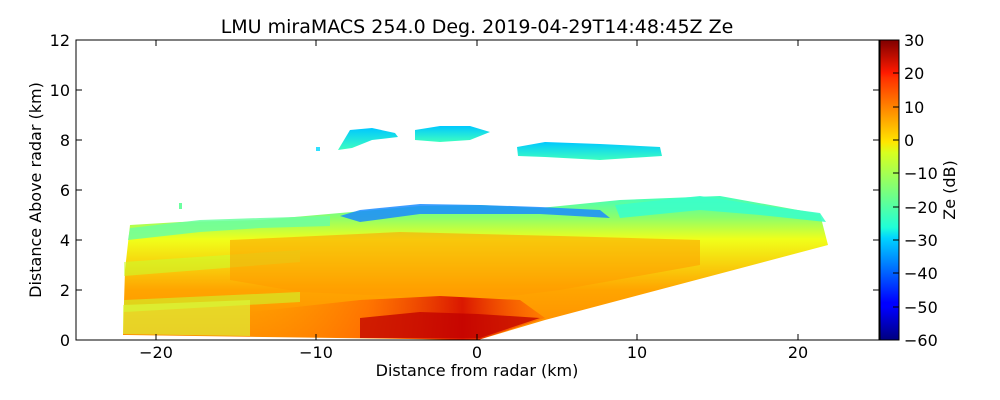  I want to click on layer-top-edge-left, so click(229, 228).